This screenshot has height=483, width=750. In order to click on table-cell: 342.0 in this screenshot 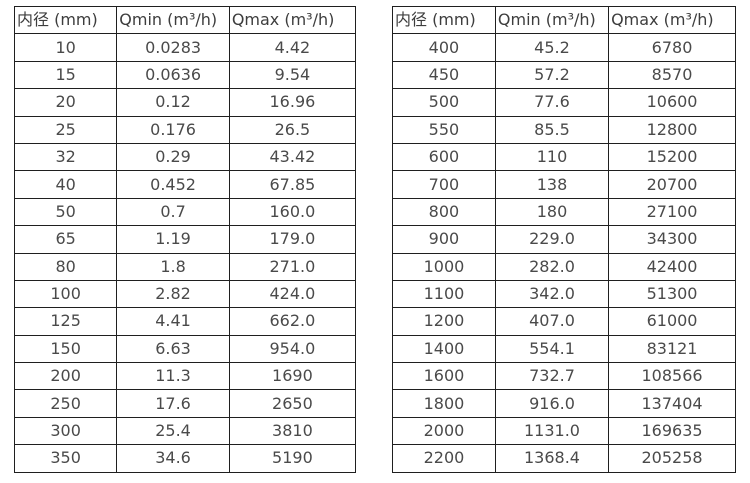, I will do `click(552, 294)`.